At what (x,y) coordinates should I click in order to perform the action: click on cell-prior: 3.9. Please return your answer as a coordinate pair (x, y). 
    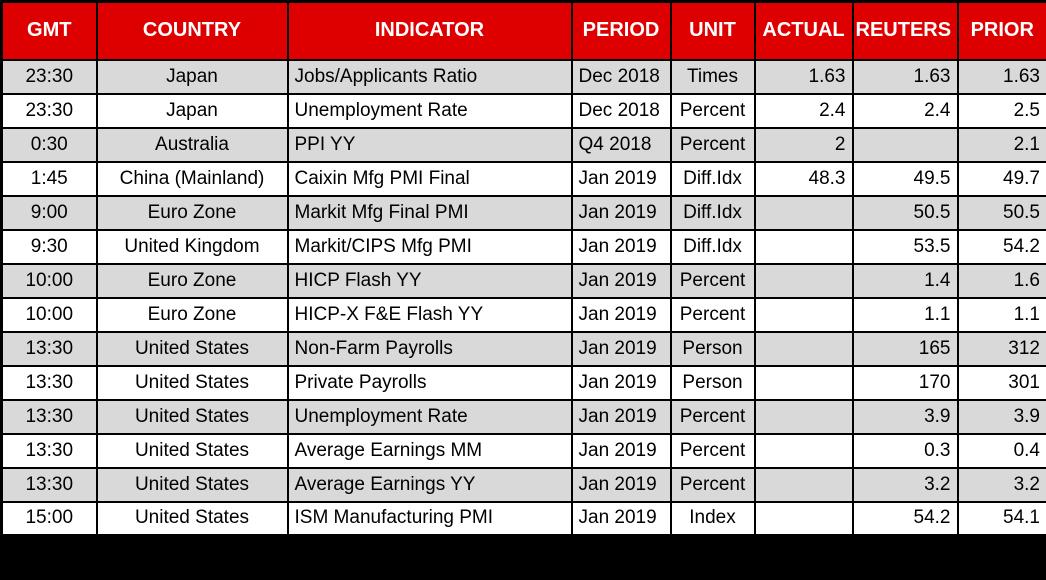
    Looking at the image, I should click on (1001, 416).